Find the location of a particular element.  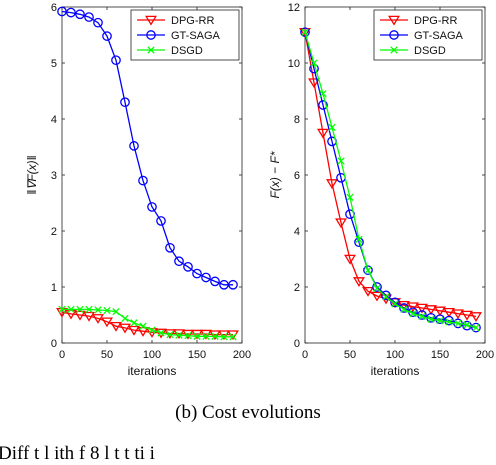

series-line-dpg-rr is located at coordinates (147, 323).